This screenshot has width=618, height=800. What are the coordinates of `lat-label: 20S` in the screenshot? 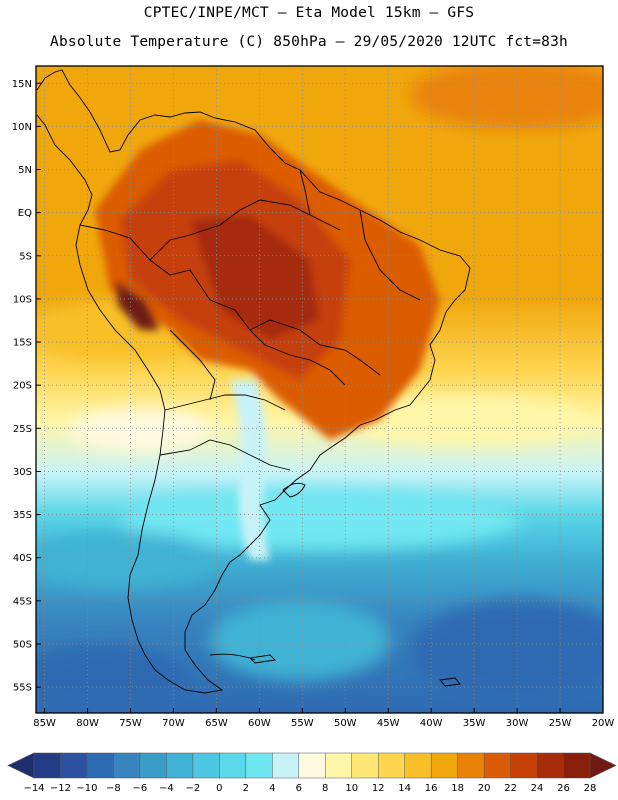 It's located at (22, 386).